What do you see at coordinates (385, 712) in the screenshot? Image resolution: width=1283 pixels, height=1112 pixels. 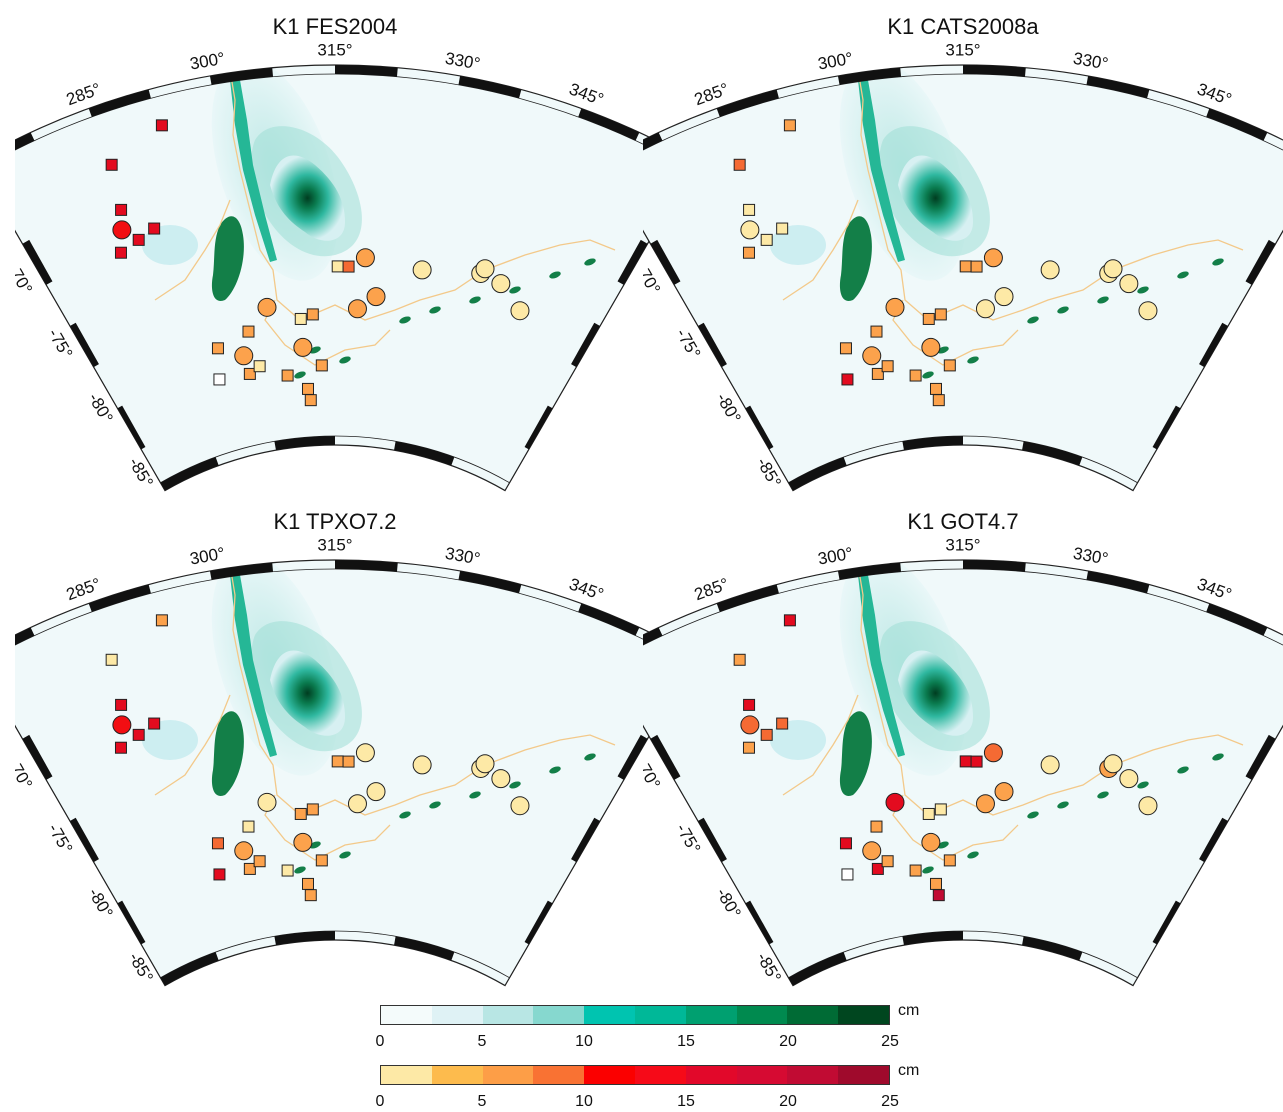 I see `coastline` at bounding box center [385, 712].